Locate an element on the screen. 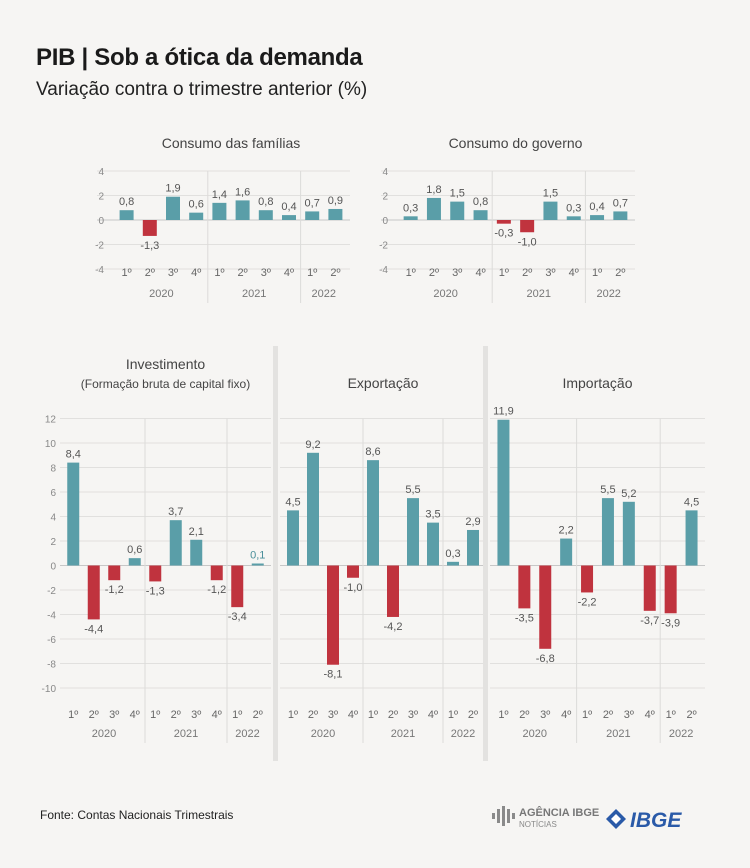 The image size is (750, 868). data-label: 0,6 is located at coordinates (196, 205).